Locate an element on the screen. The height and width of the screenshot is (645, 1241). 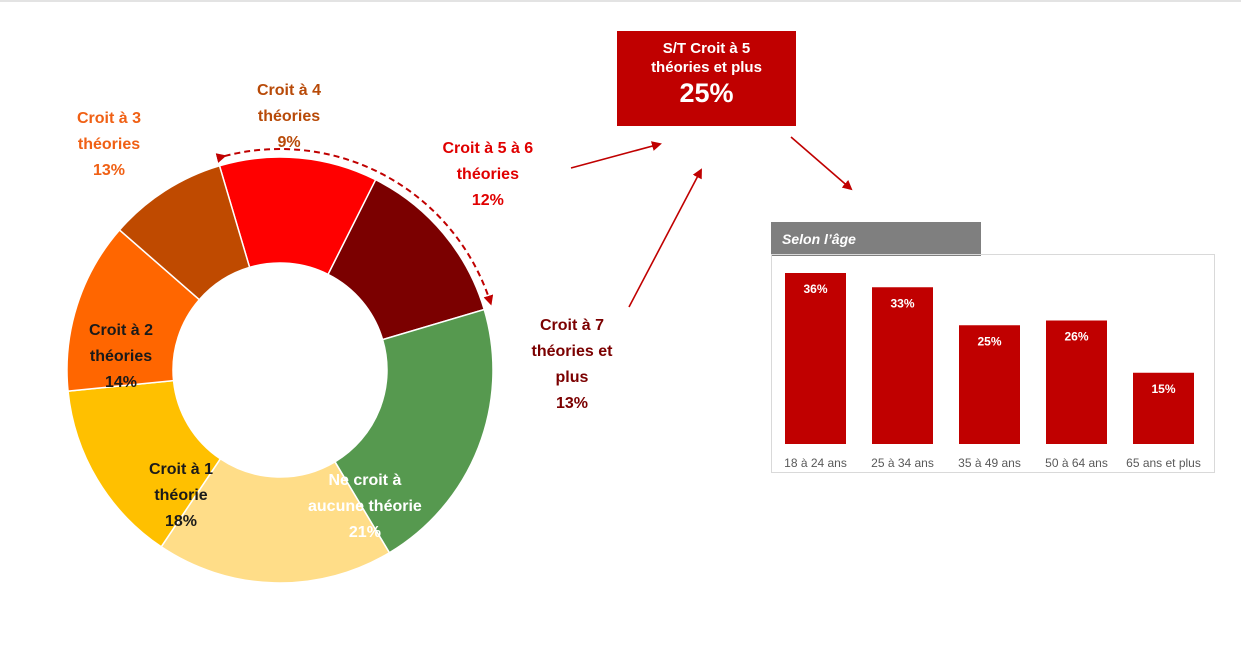
summary-line-2: théories et plus is located at coordinates (706, 67).